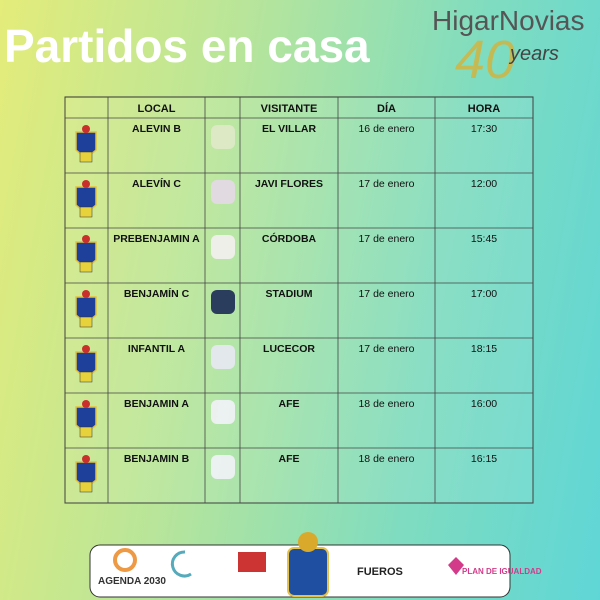  Describe the element at coordinates (157, 349) in the screenshot. I see `cell: INFANTIL A` at that location.